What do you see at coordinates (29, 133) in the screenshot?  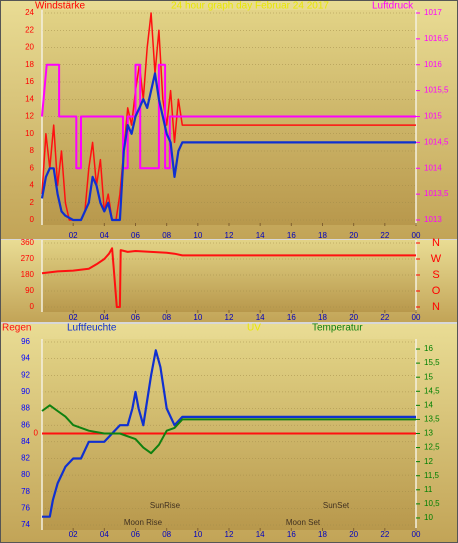 I see `y-tick-label: 10` at bounding box center [29, 133].